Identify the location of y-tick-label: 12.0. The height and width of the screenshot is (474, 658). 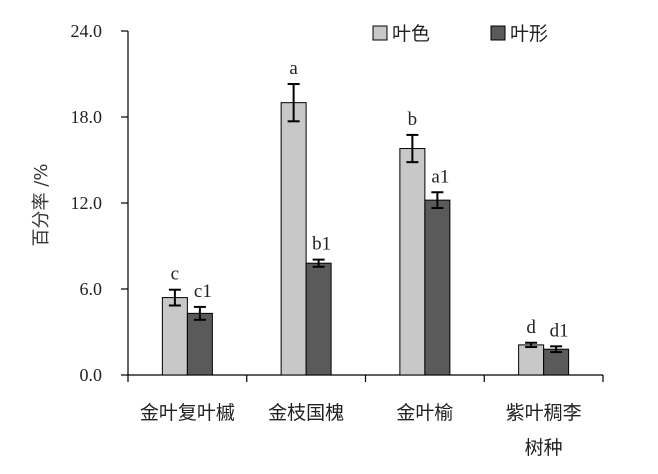
(87, 203).